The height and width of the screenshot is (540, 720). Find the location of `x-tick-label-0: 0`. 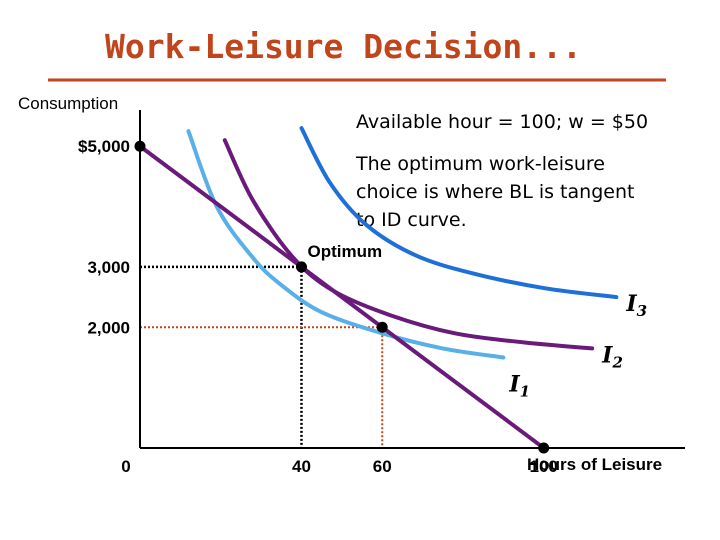

x-tick-label-0: 0 is located at coordinates (125, 466).